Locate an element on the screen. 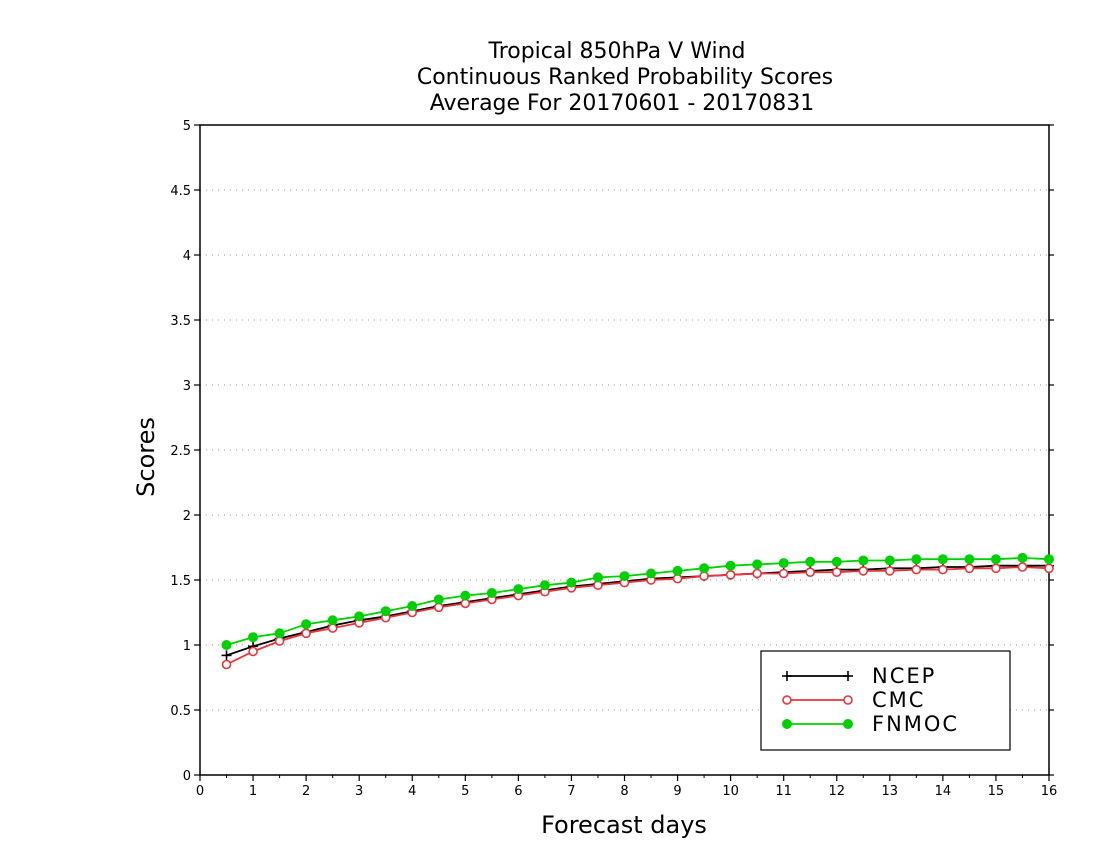 Image resolution: width=1100 pixels, height=850 pixels. legend-label: FNMOC is located at coordinates (915, 724).